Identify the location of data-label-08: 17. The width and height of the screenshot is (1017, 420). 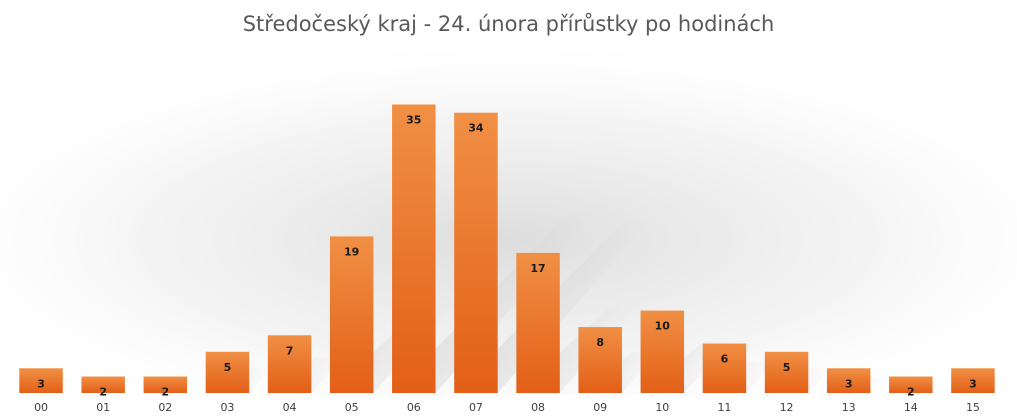
(537, 268).